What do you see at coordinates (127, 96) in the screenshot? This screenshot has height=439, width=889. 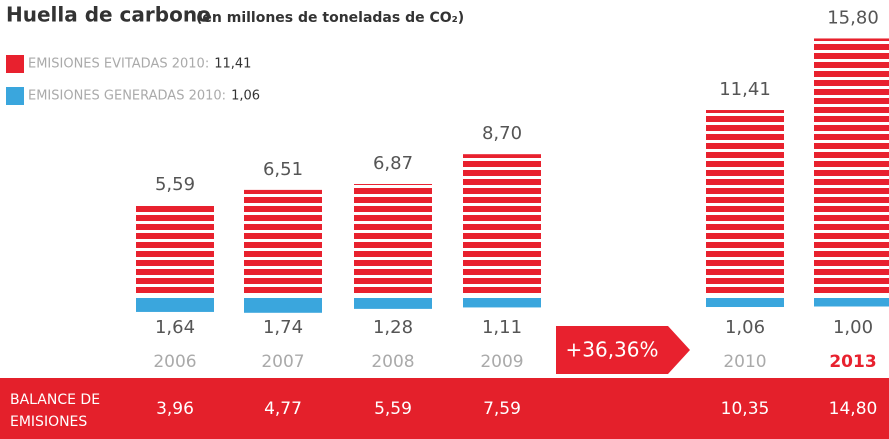 I see `legend-label: EMISIONES GENERADAS 2010:` at bounding box center [127, 96].